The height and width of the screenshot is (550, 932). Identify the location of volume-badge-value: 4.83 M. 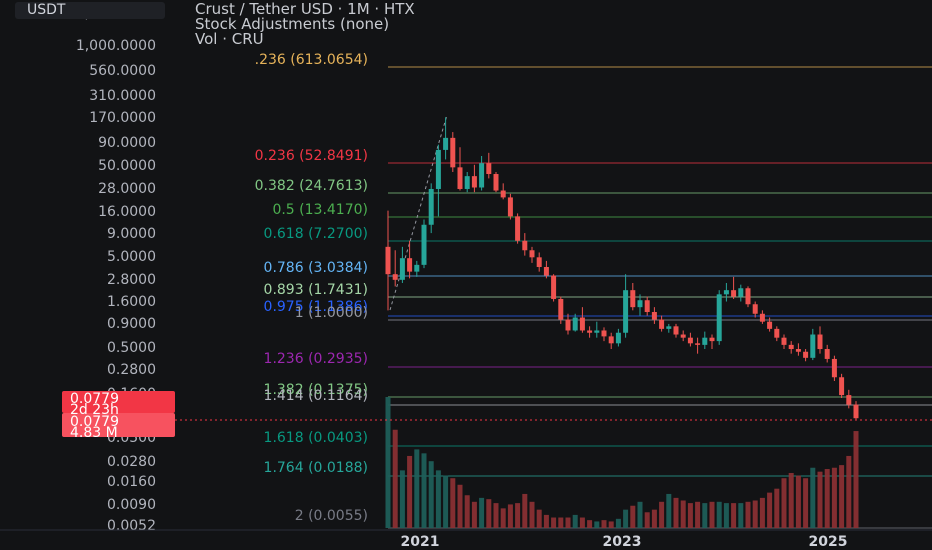
(94, 433).